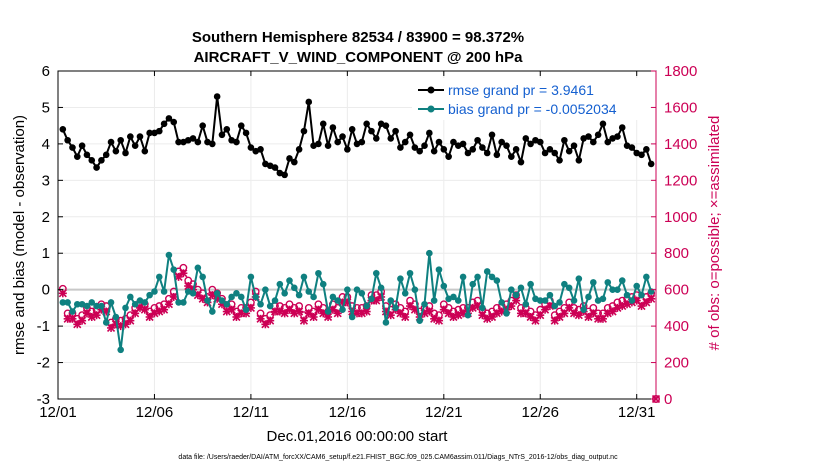 Image resolution: width=830 pixels, height=470 pixels. I want to click on legend-box, so click(531, 99).